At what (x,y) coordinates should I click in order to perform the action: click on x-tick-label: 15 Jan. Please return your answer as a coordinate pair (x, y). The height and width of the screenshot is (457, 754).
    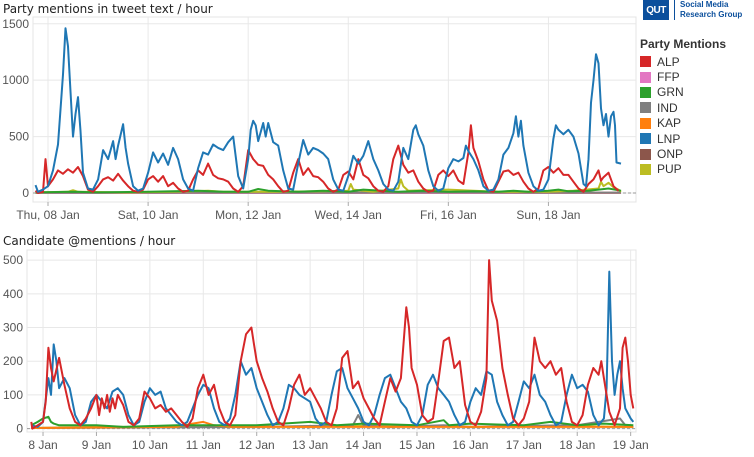
    Looking at the image, I should click on (417, 445).